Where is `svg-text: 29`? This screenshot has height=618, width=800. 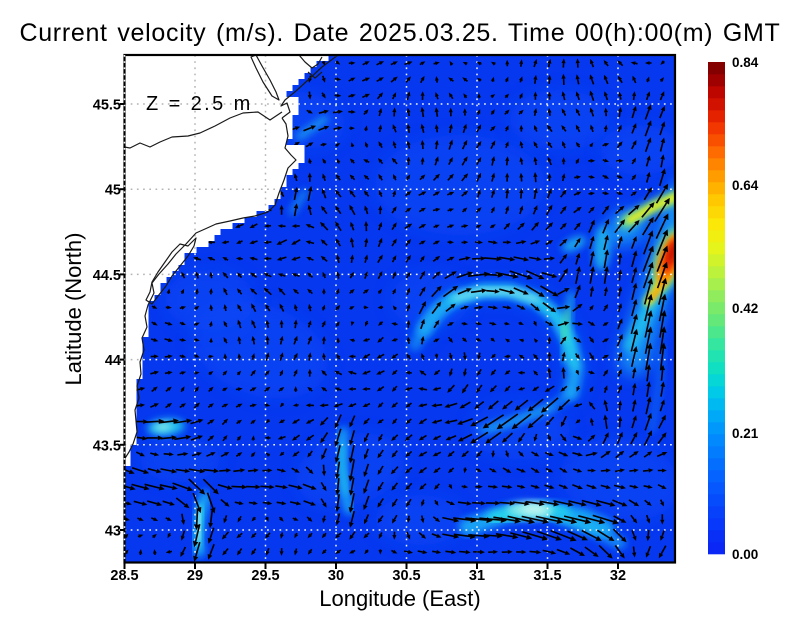 svg-text: 29 is located at coordinates (195, 576).